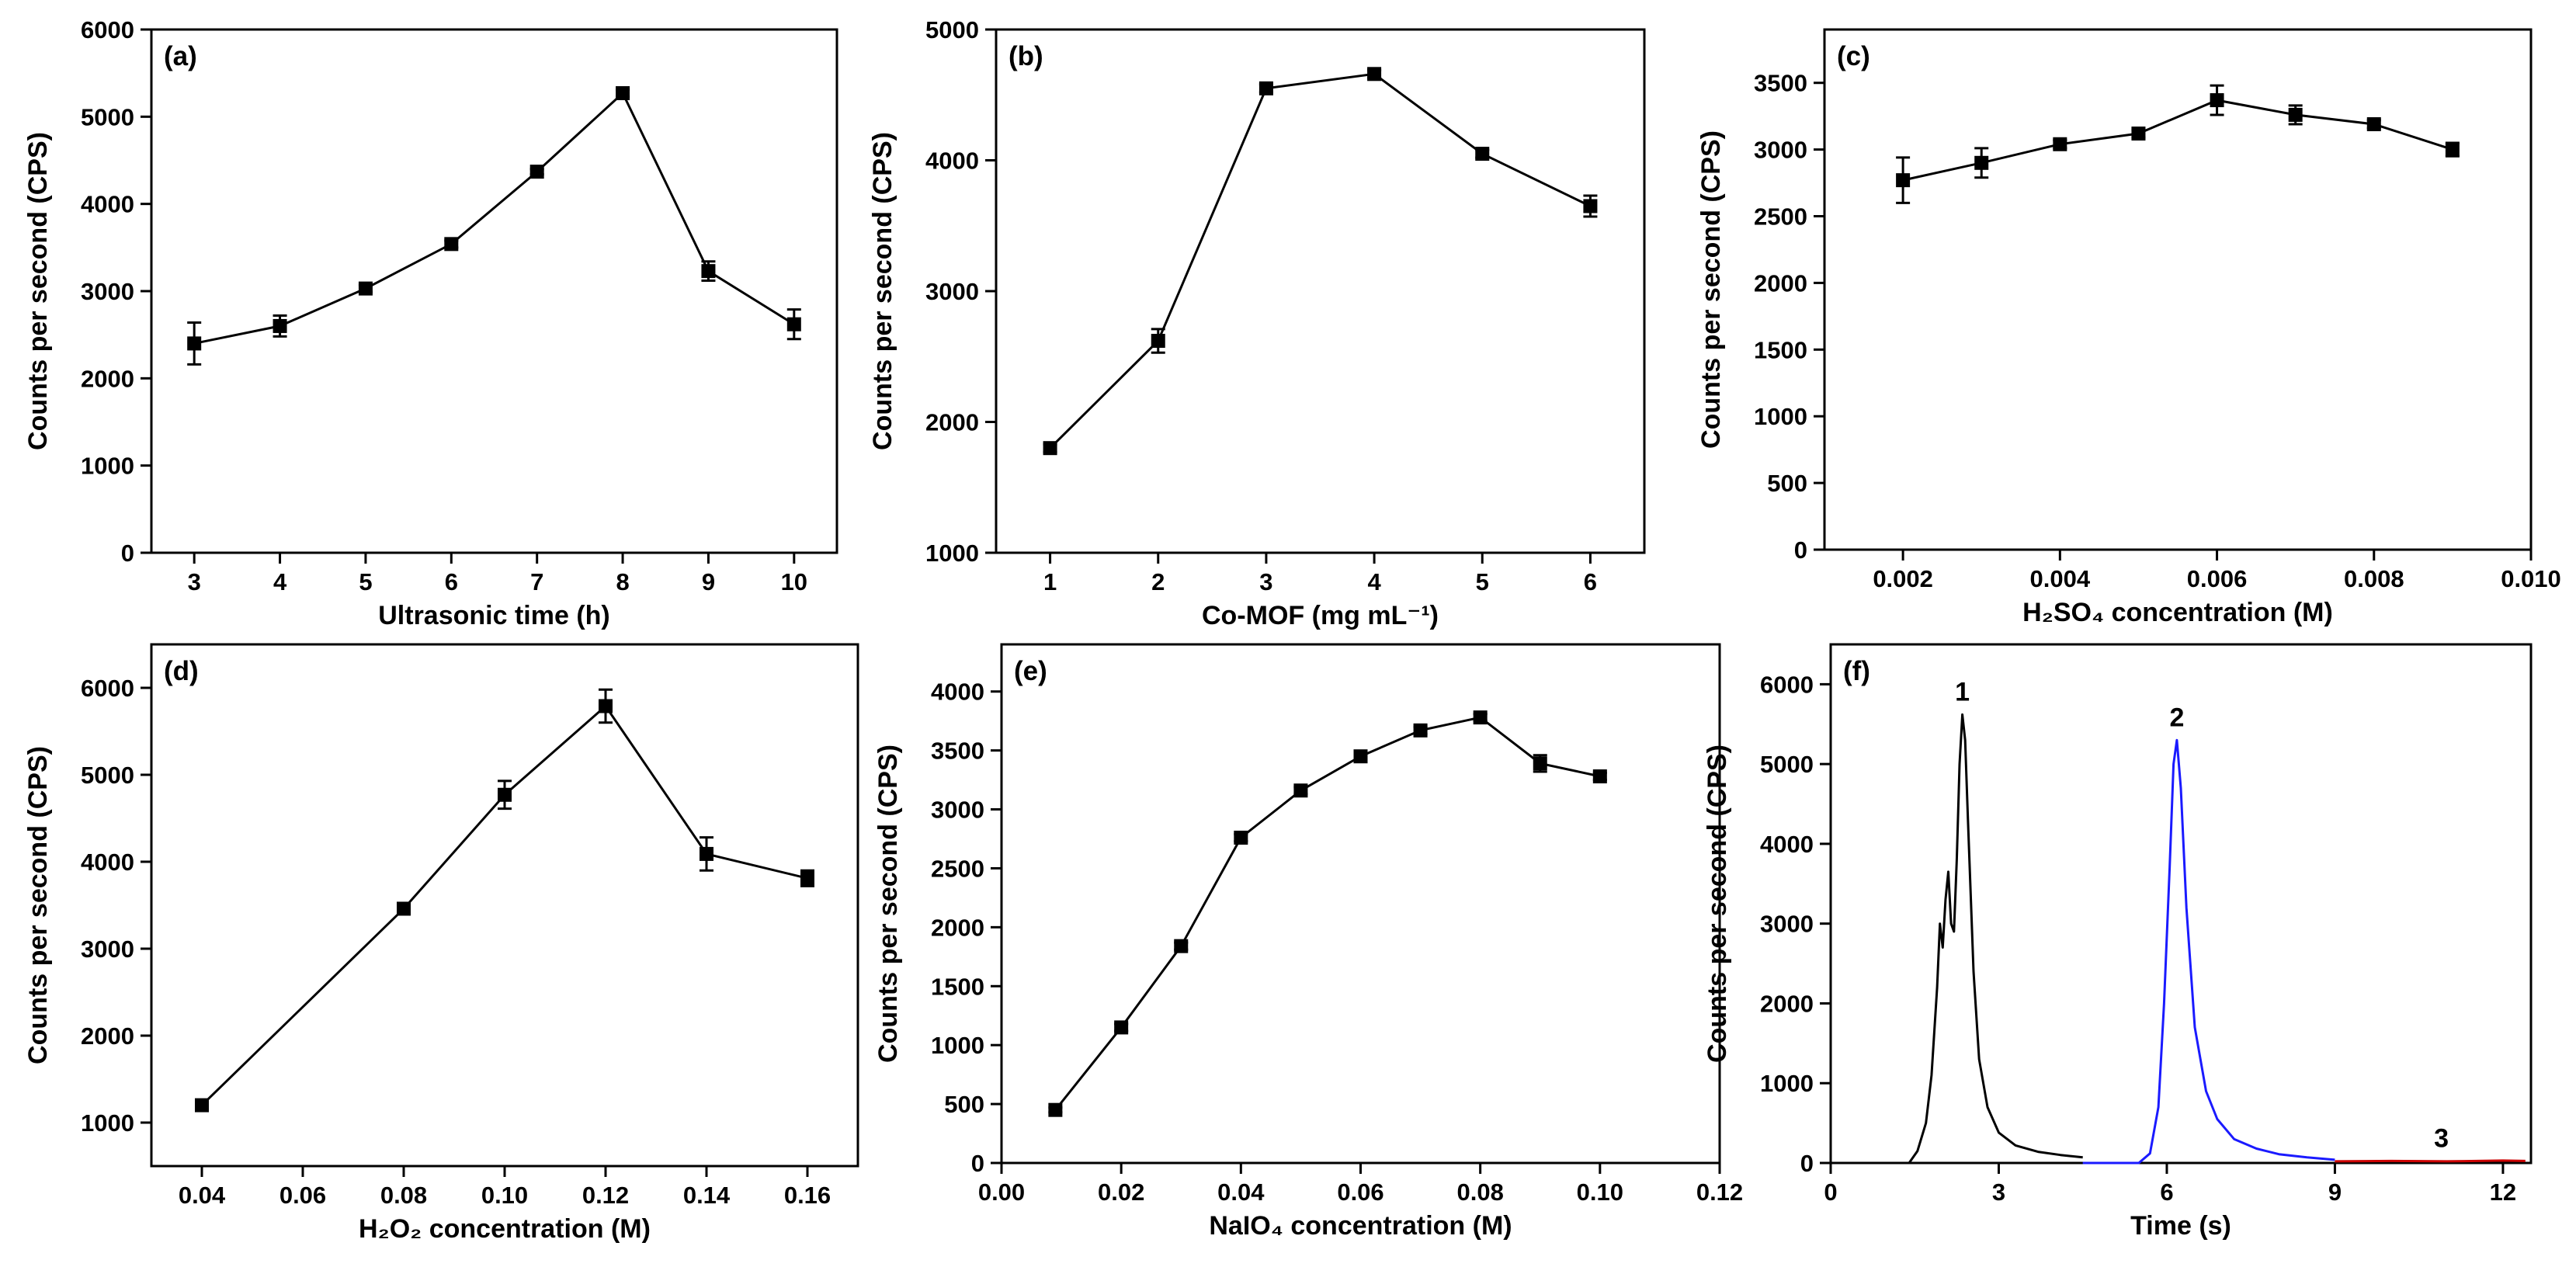  What do you see at coordinates (1962, 691) in the screenshot?
I see `peak-label: 1` at bounding box center [1962, 691].